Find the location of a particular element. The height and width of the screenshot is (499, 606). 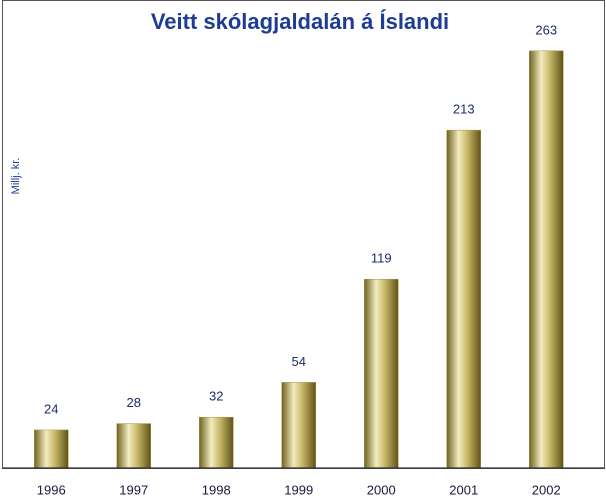

value-label: 263 is located at coordinates (546, 29).